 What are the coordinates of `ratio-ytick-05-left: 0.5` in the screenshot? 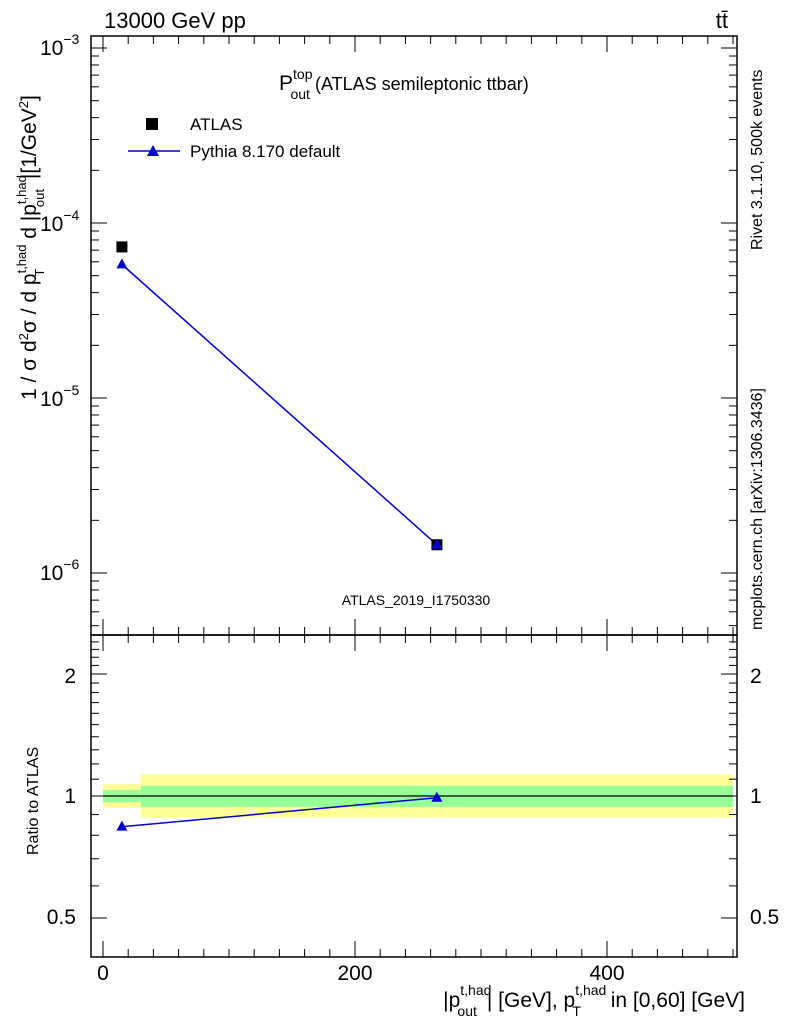 It's located at (61, 917).